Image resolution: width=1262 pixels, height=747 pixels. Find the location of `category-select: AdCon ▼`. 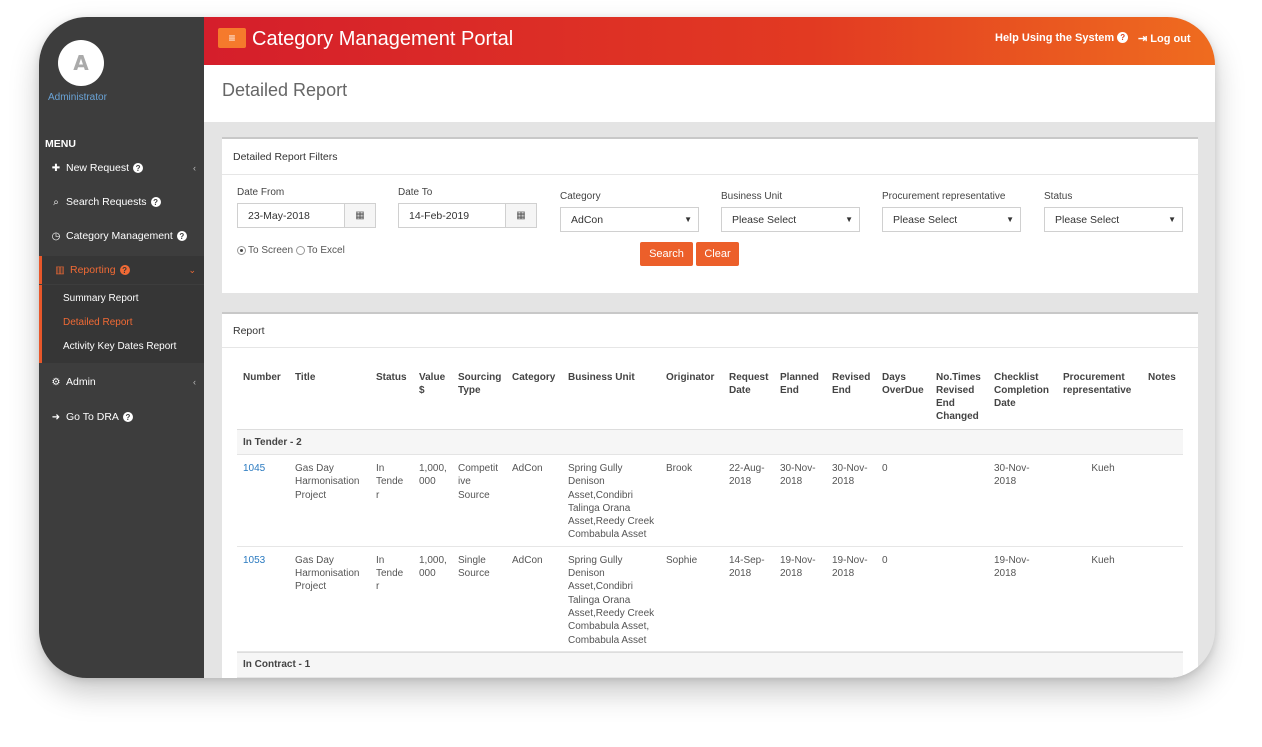

category-select: AdCon ▼ is located at coordinates (629, 219).